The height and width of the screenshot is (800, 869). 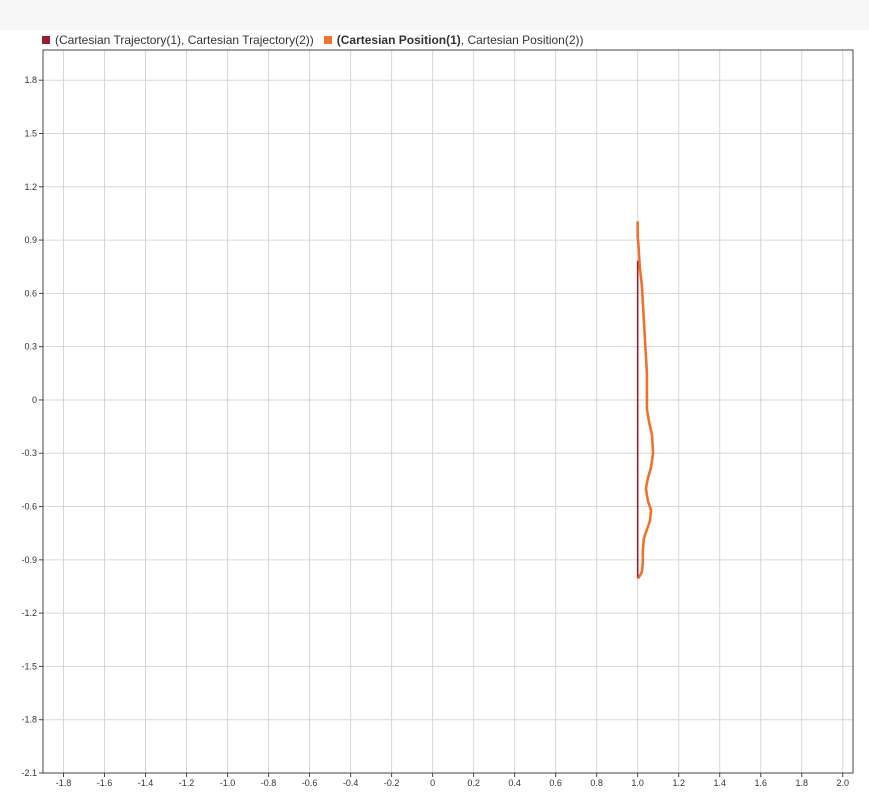 I want to click on x-tick-label: 0.6, so click(x=555, y=783).